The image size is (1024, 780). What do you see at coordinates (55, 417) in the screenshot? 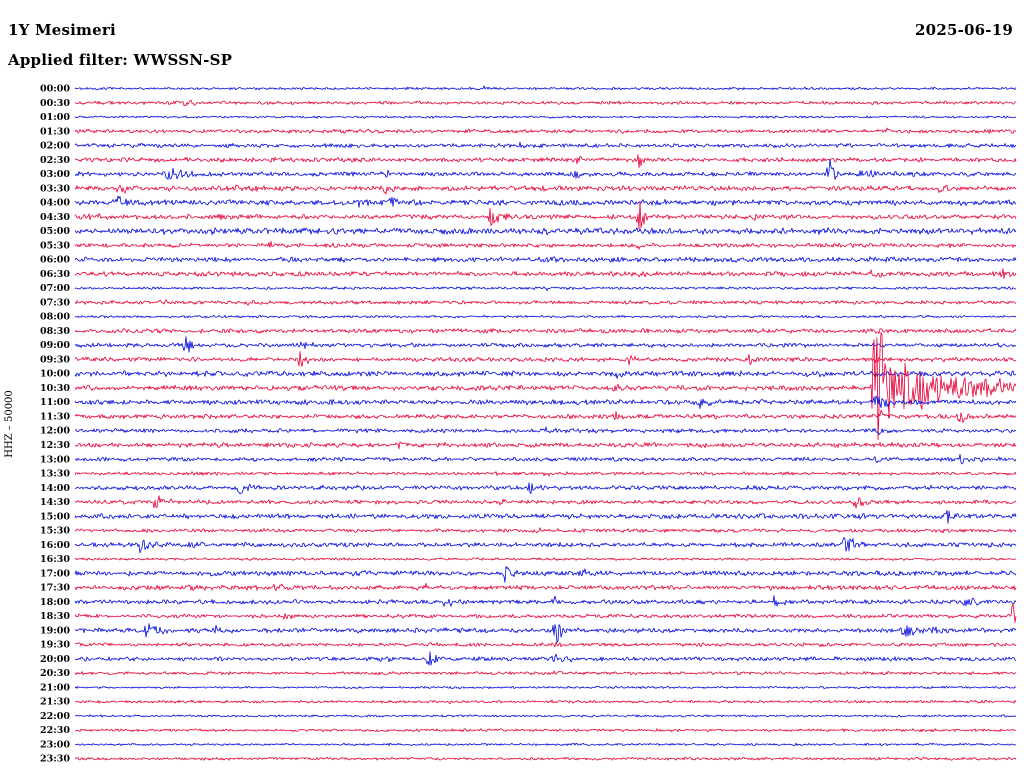
I see `time-label-1130: 11:30` at bounding box center [55, 417].